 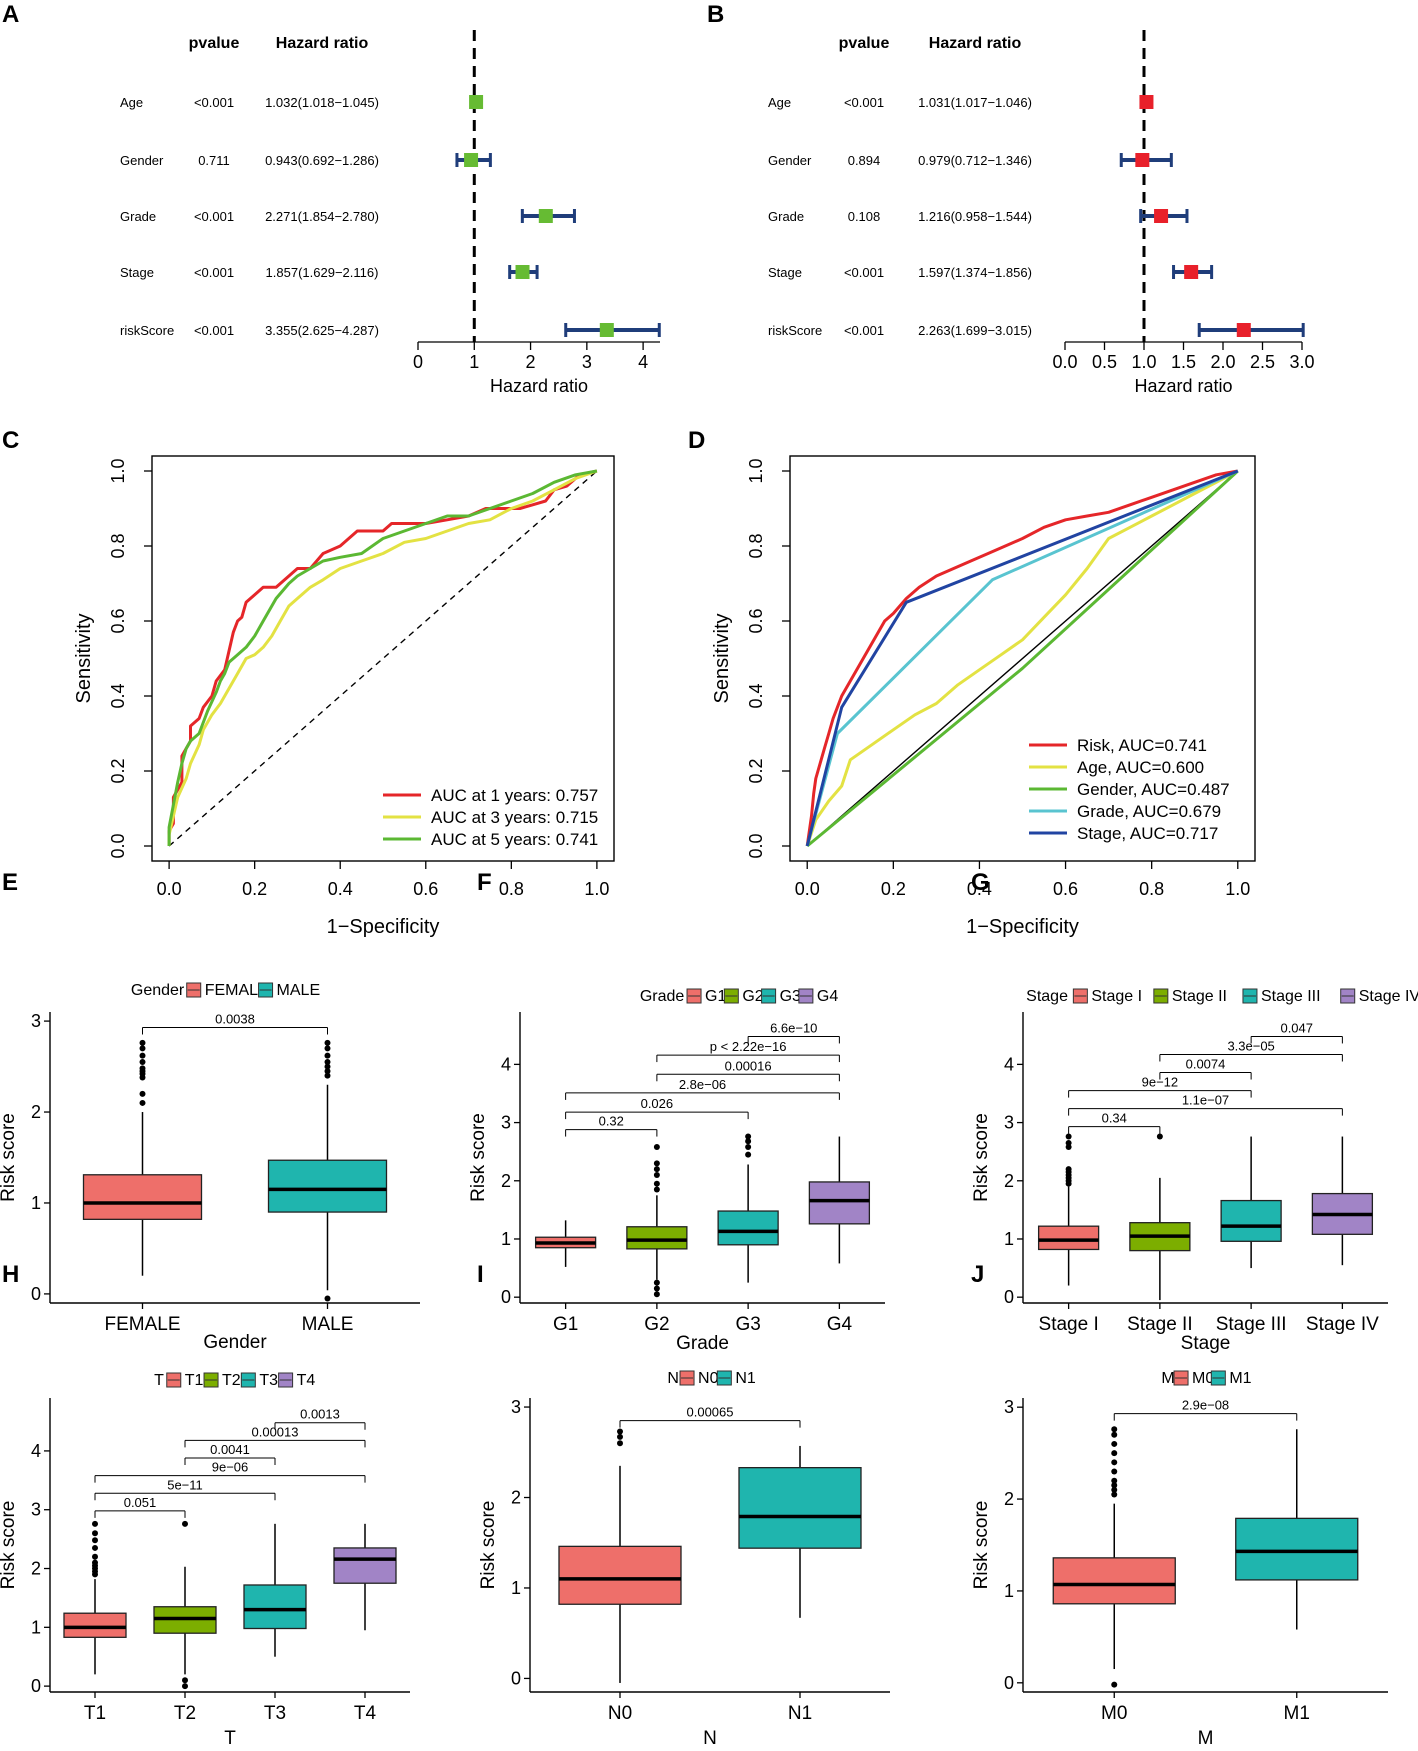 I want to click on significance-bracket: 0.00065, so click(x=710, y=1416).